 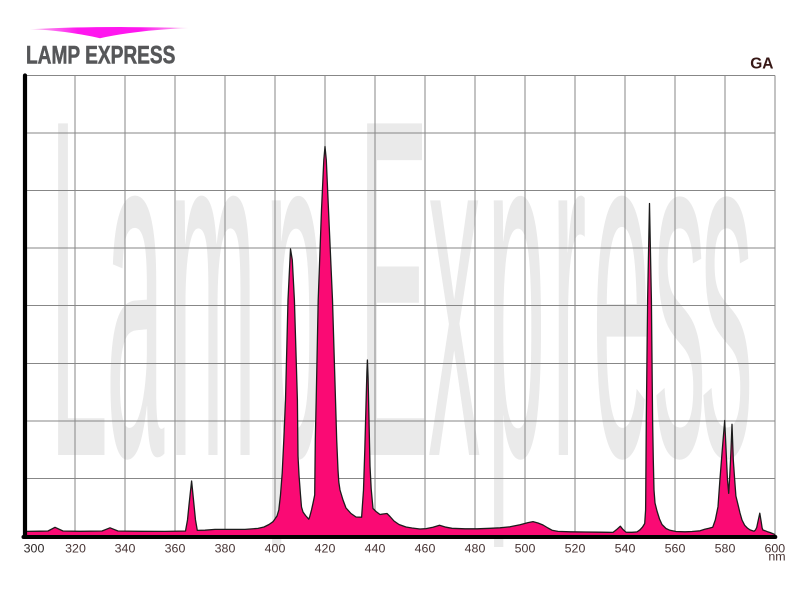 I want to click on svg-text: 480, so click(x=475, y=549).